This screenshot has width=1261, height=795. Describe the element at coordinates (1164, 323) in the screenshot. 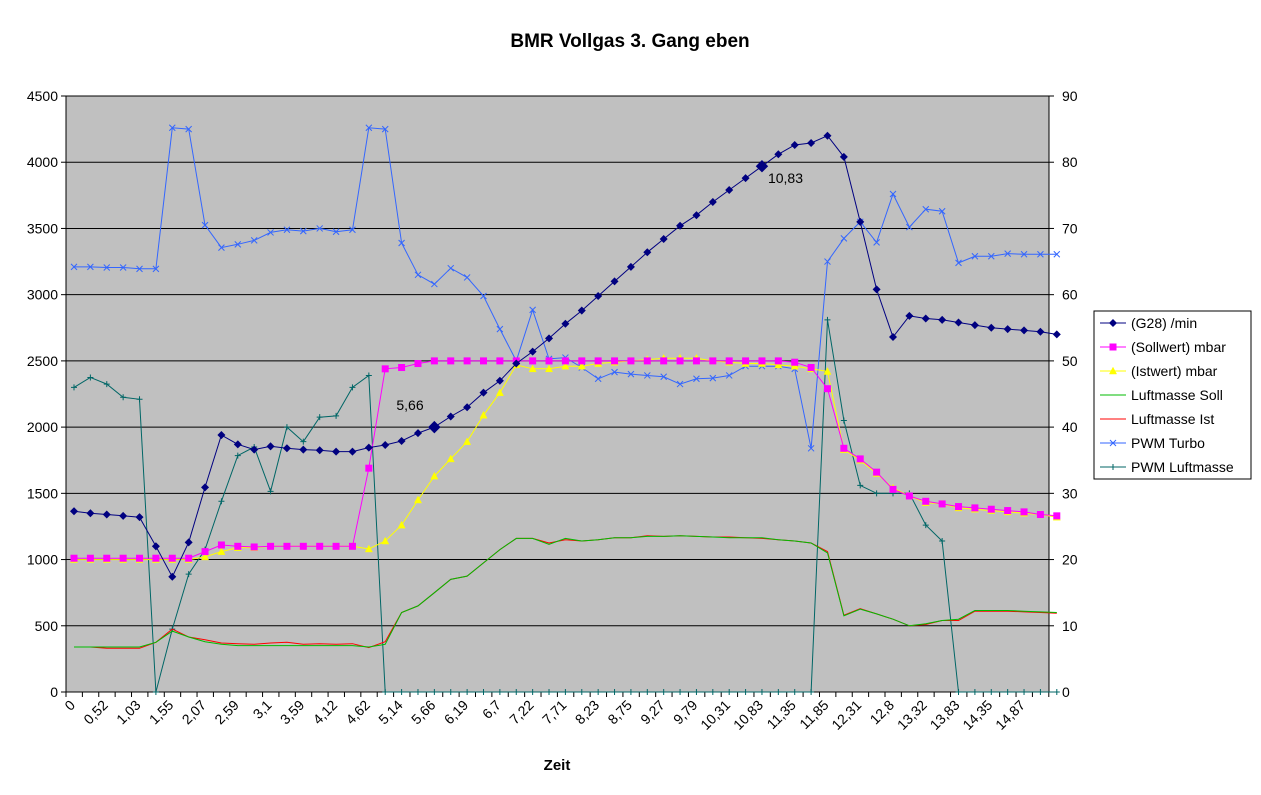

I see `legend-label: (G28) /min` at that location.